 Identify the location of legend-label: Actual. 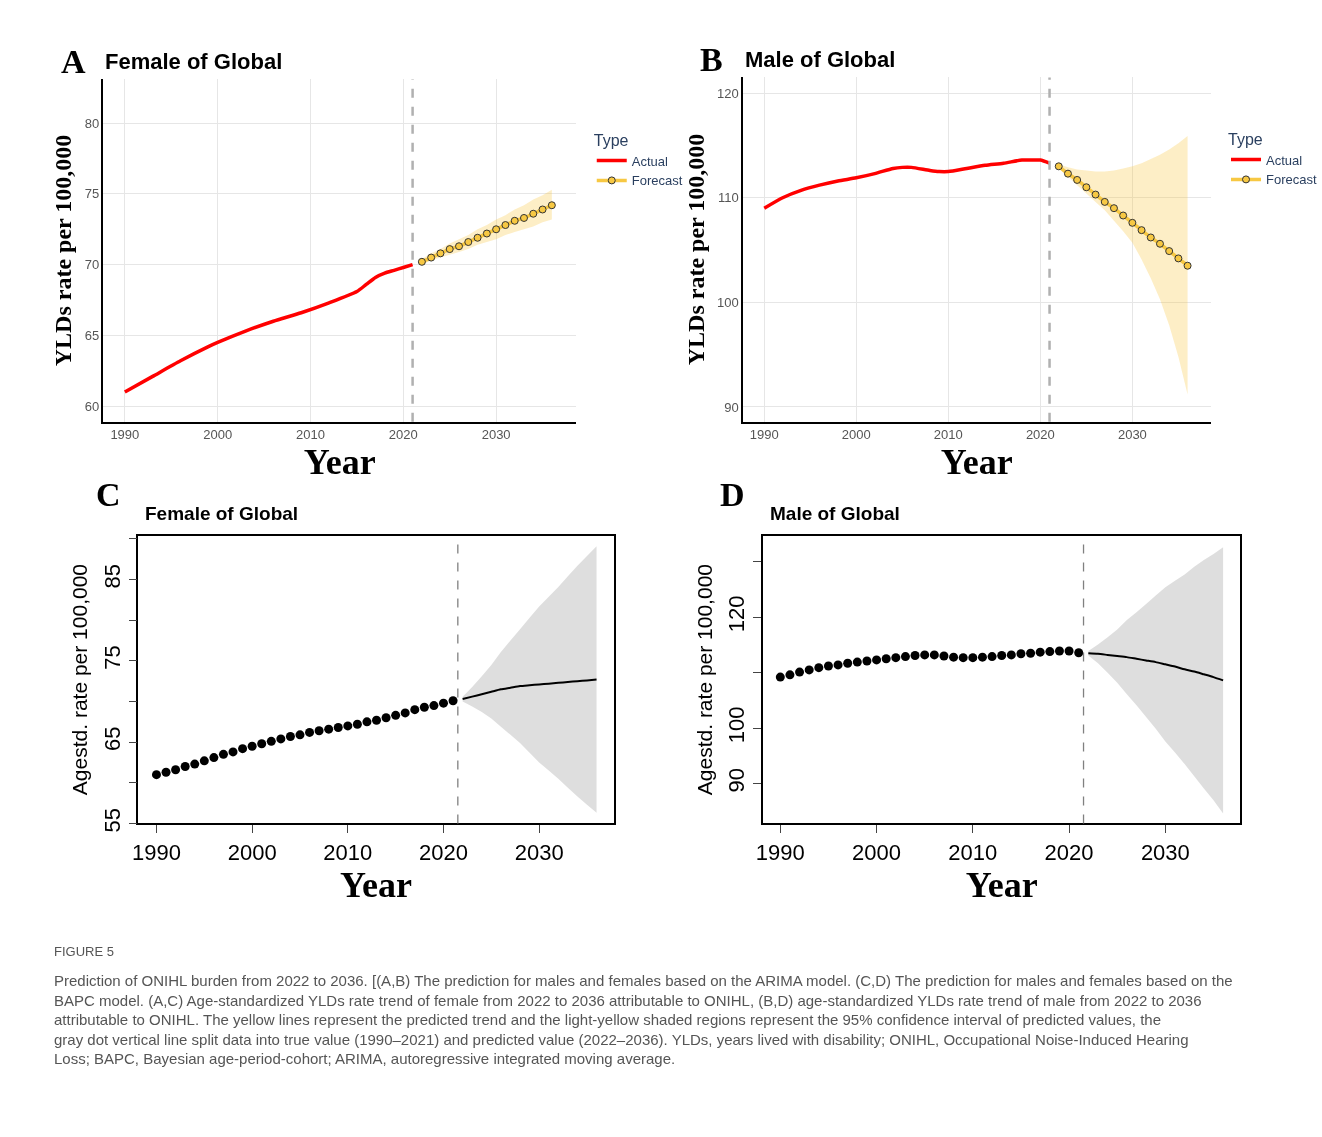
(1284, 160).